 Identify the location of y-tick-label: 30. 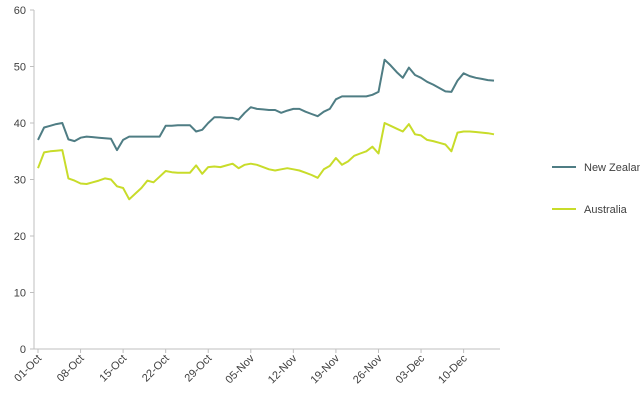
(20, 181).